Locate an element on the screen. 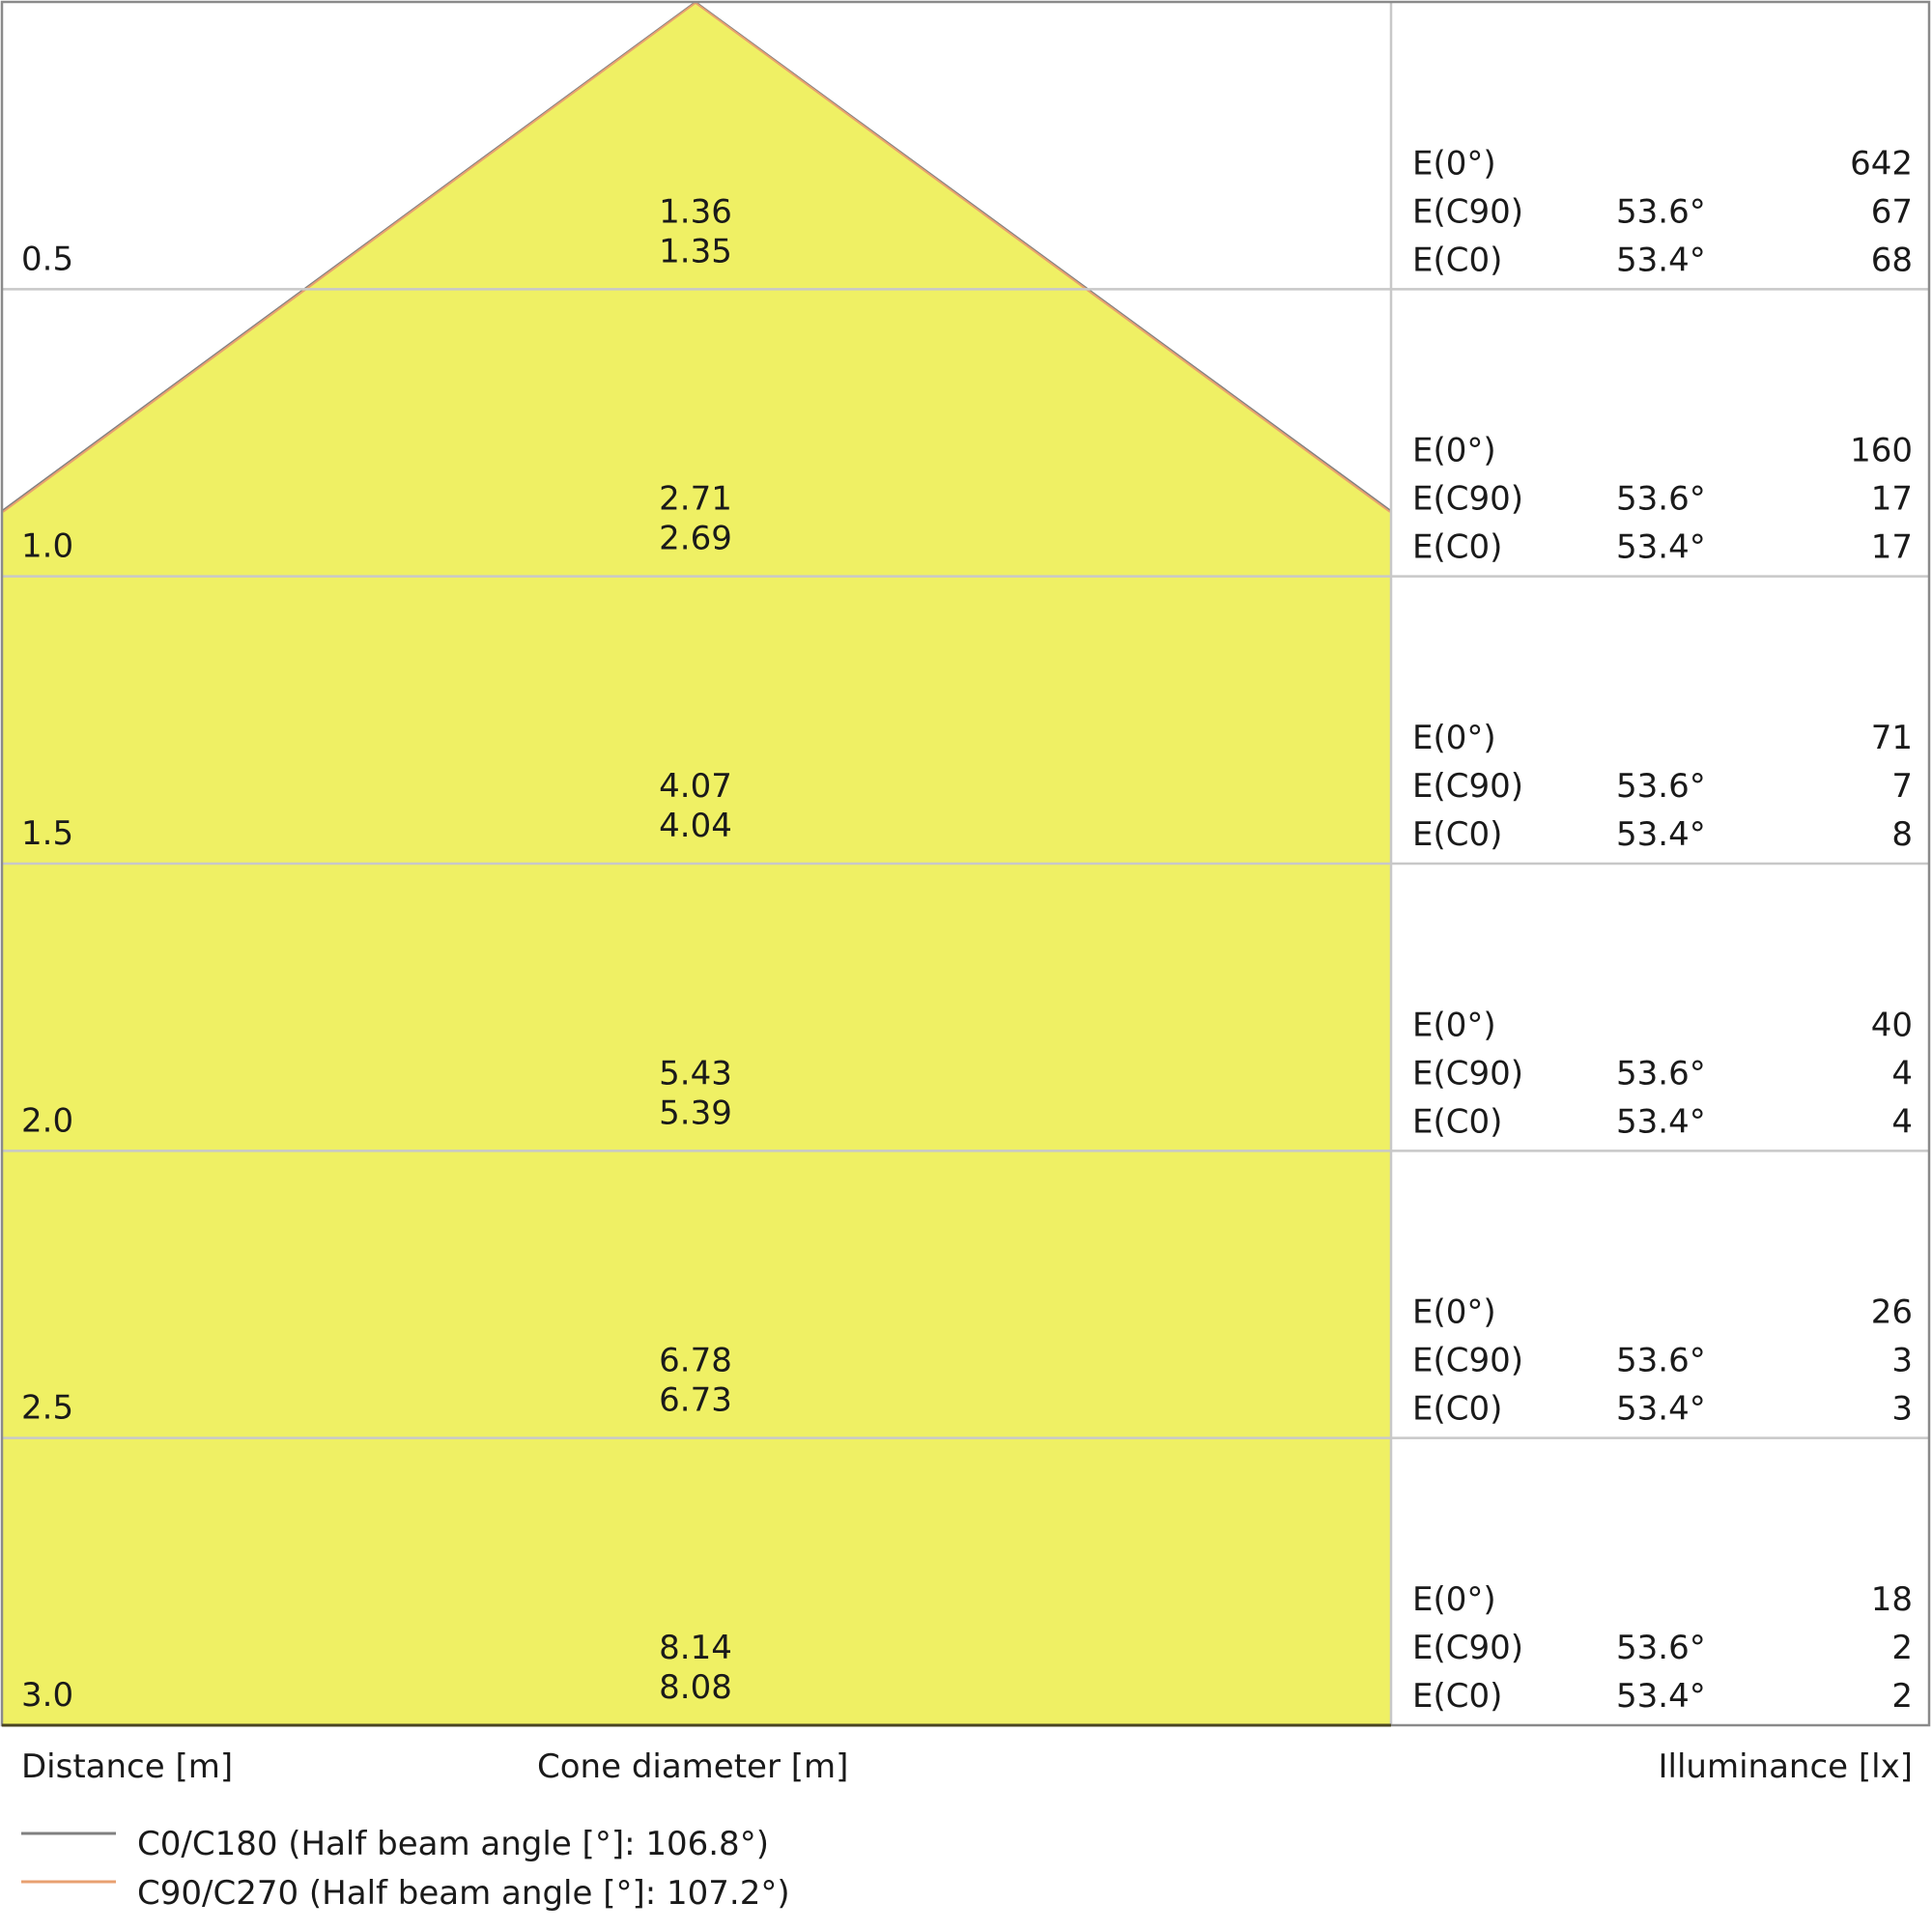 Image resolution: width=1932 pixels, height=1931 pixels. ec90-value: 7 is located at coordinates (1902, 786).